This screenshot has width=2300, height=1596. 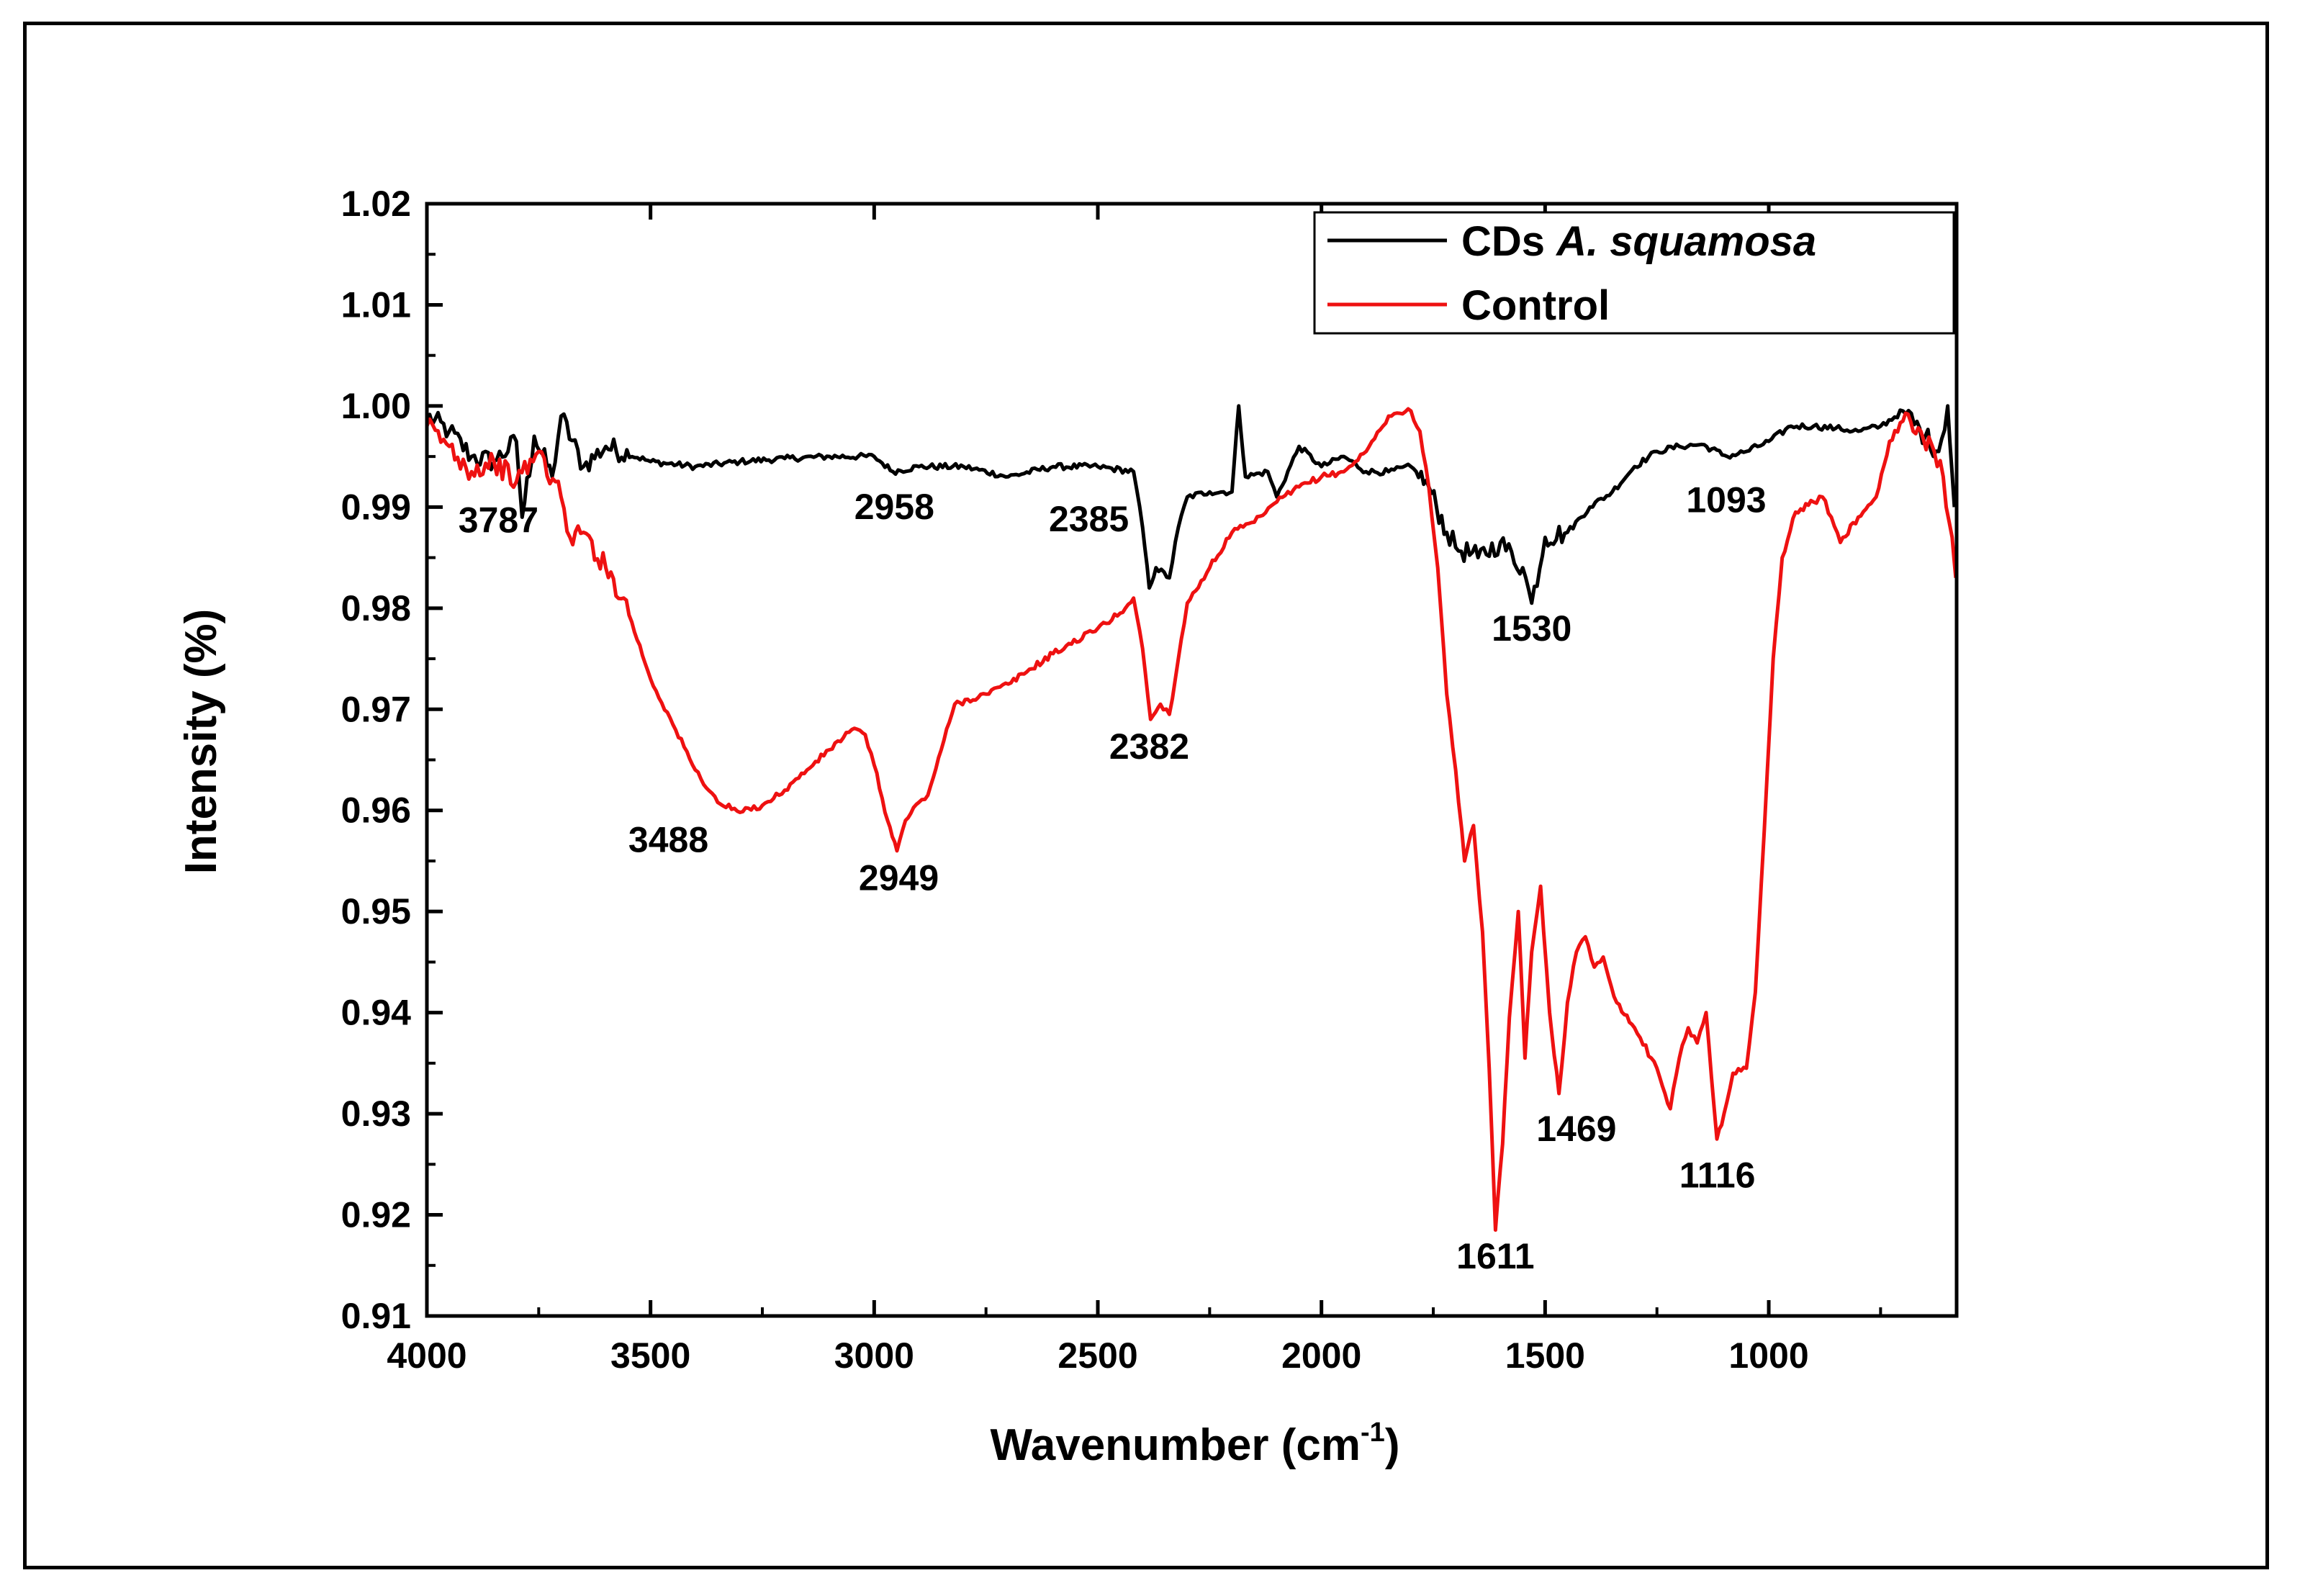 I want to click on legend-label-cds: CDs A. squamosa, so click(x=1638, y=241).